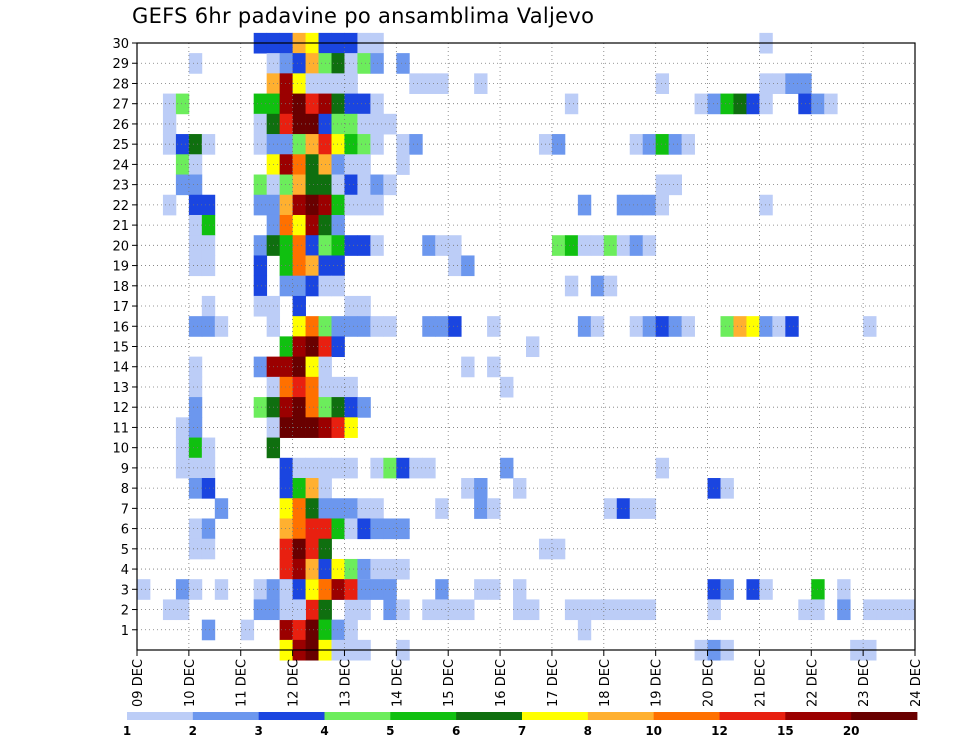 The height and width of the screenshot is (742, 960). Describe the element at coordinates (125, 631) in the screenshot. I see `y-tick-label: 1` at that location.